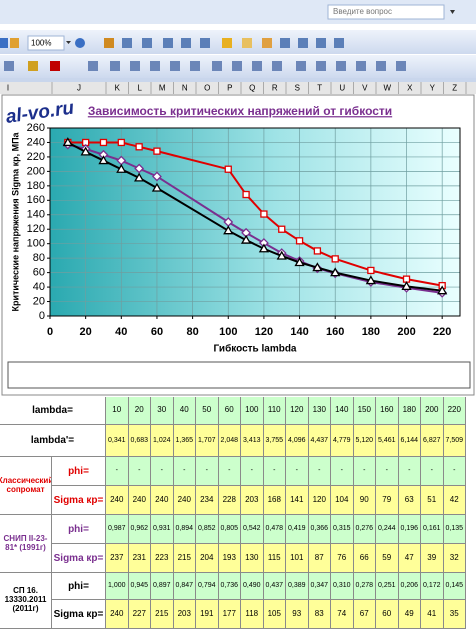 The height and width of the screenshot is (629, 476). Describe the element at coordinates (252, 441) in the screenshot. I see `lambda-prime-cell: 3,413` at that location.